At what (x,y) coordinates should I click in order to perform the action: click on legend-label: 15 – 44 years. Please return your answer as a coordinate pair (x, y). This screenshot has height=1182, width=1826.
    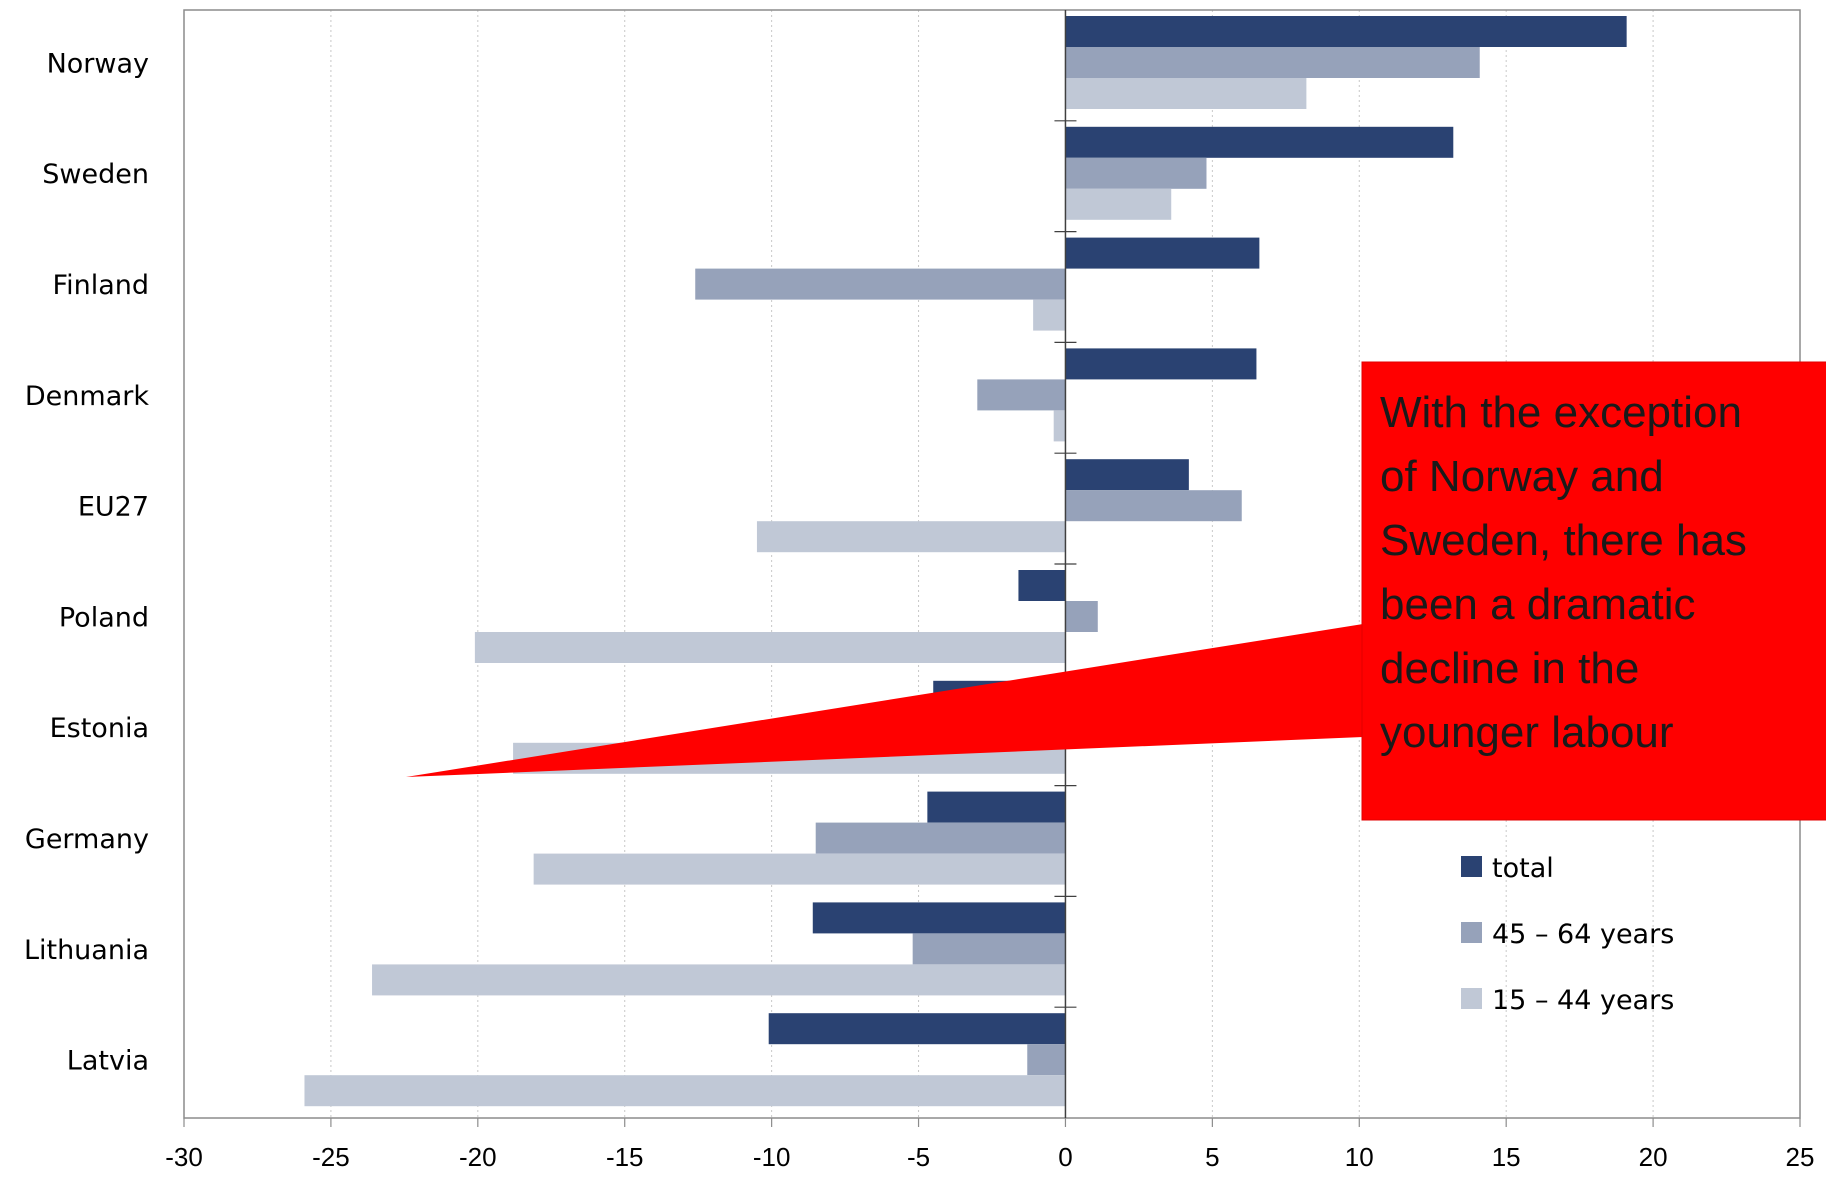
    Looking at the image, I should click on (1583, 1000).